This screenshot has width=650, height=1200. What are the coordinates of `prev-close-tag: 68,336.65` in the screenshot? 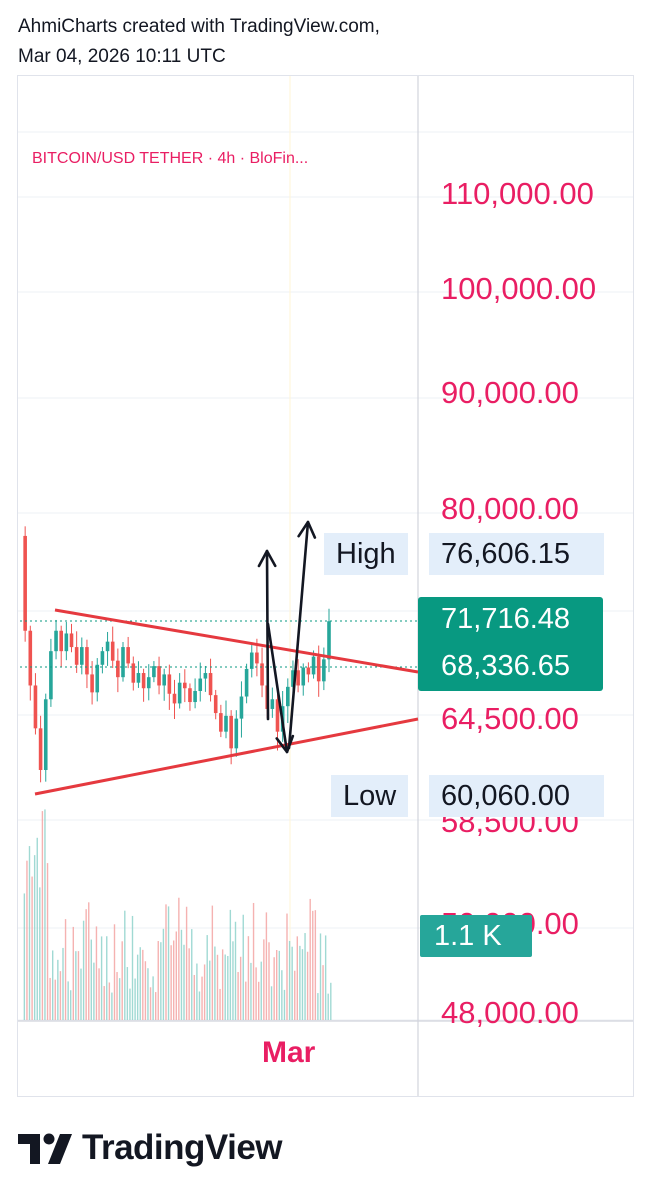 It's located at (506, 666).